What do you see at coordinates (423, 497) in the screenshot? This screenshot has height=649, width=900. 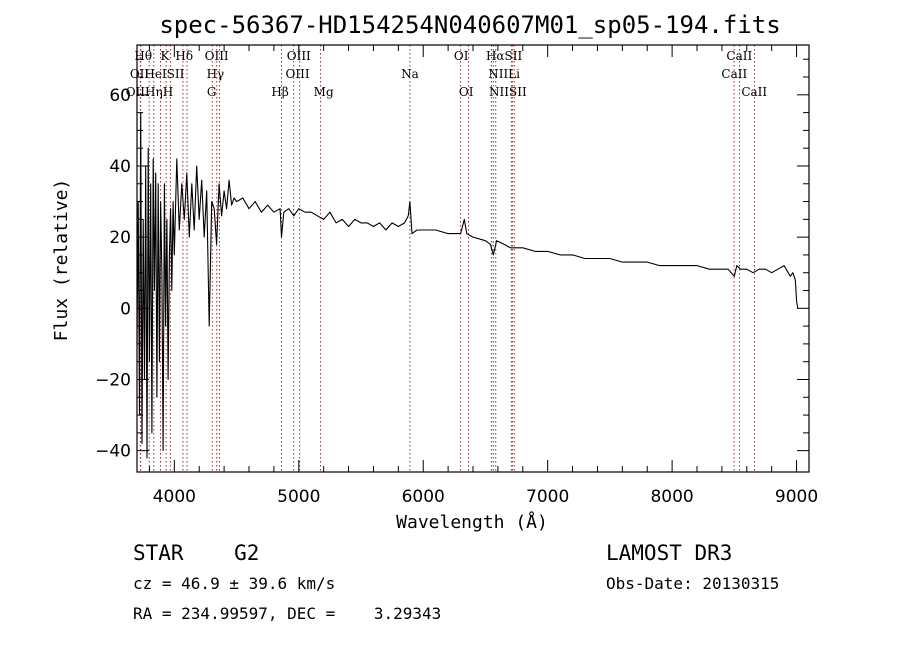 I see `x-tick-label: 6000` at bounding box center [423, 497].